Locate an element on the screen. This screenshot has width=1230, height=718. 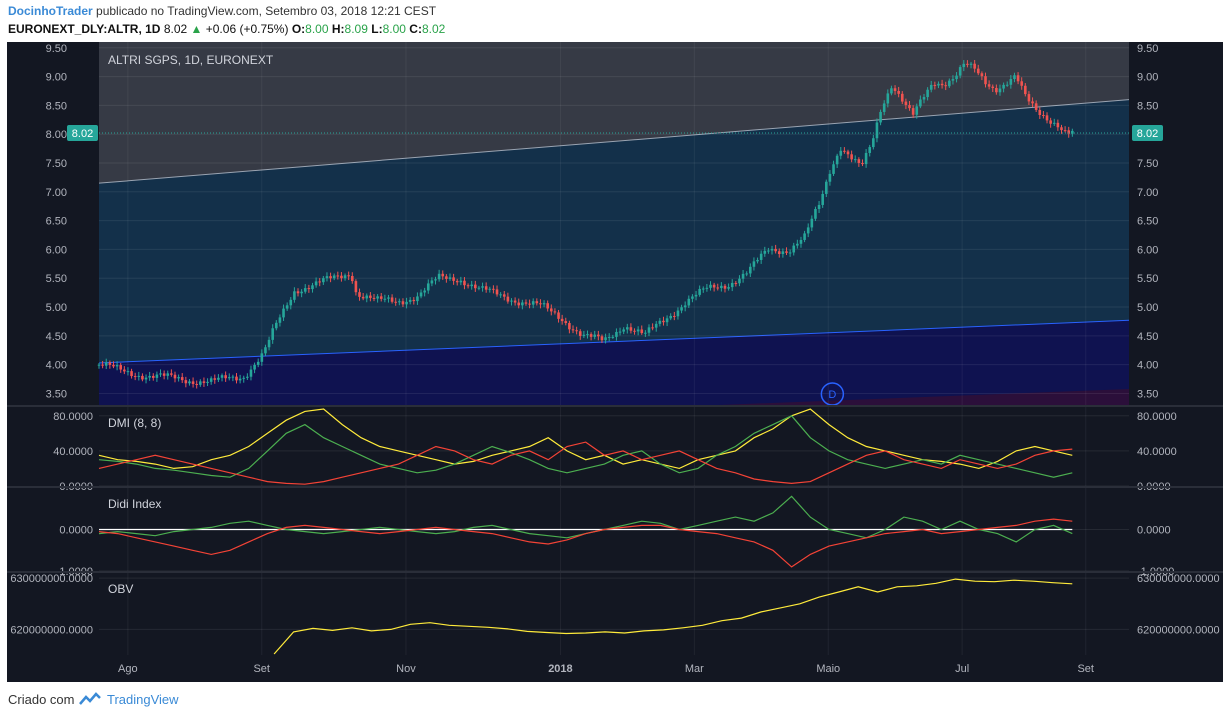
pane2-tick-left-0: 0.0000 is located at coordinates (76, 531).